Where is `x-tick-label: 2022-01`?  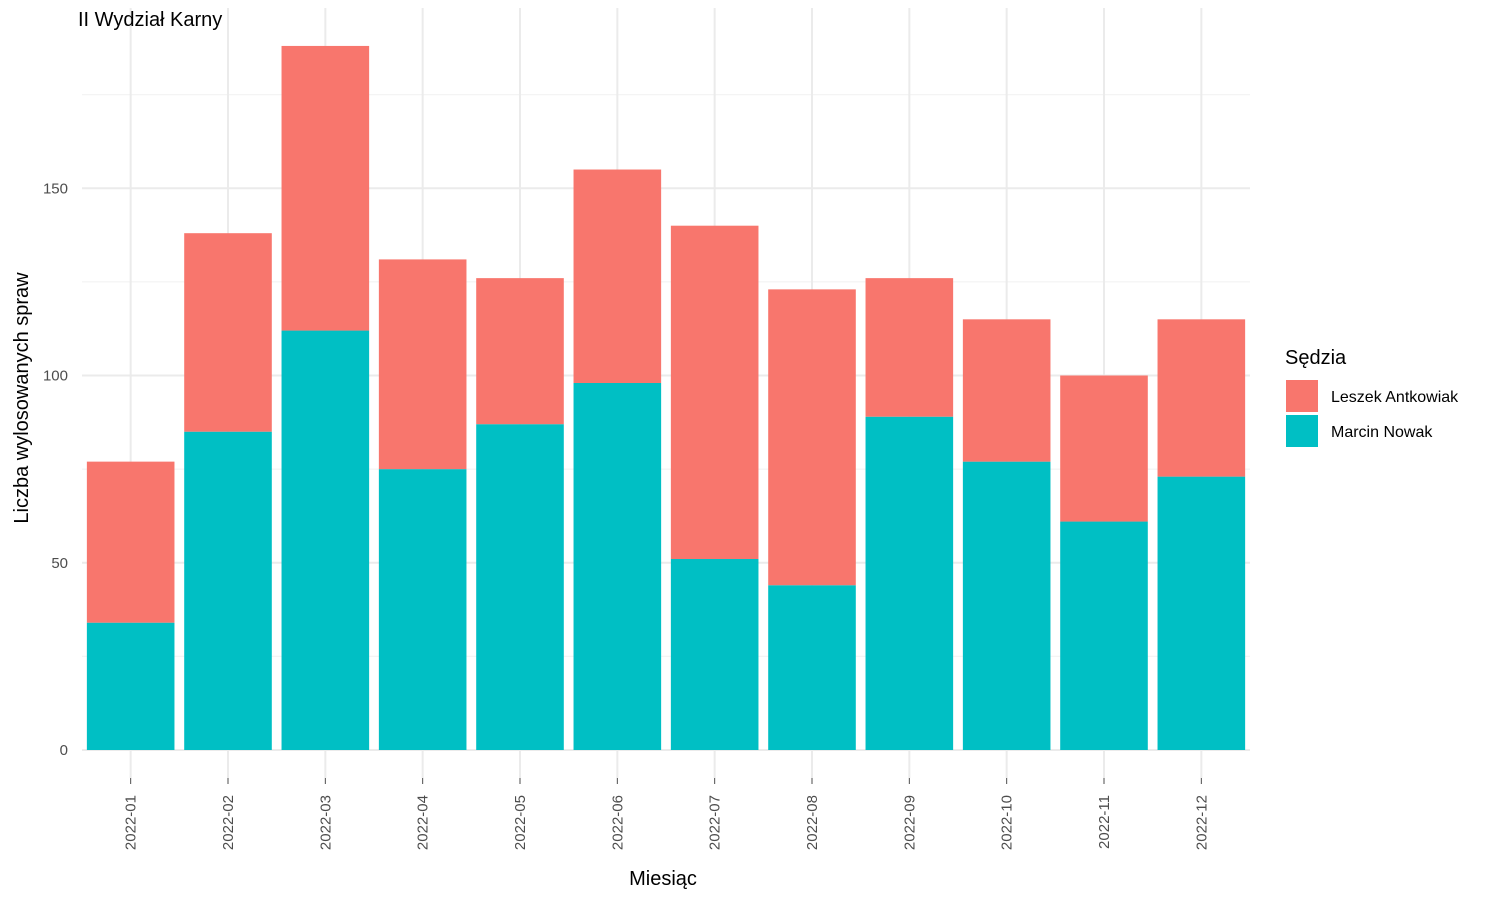 x-tick-label: 2022-01 is located at coordinates (131, 822).